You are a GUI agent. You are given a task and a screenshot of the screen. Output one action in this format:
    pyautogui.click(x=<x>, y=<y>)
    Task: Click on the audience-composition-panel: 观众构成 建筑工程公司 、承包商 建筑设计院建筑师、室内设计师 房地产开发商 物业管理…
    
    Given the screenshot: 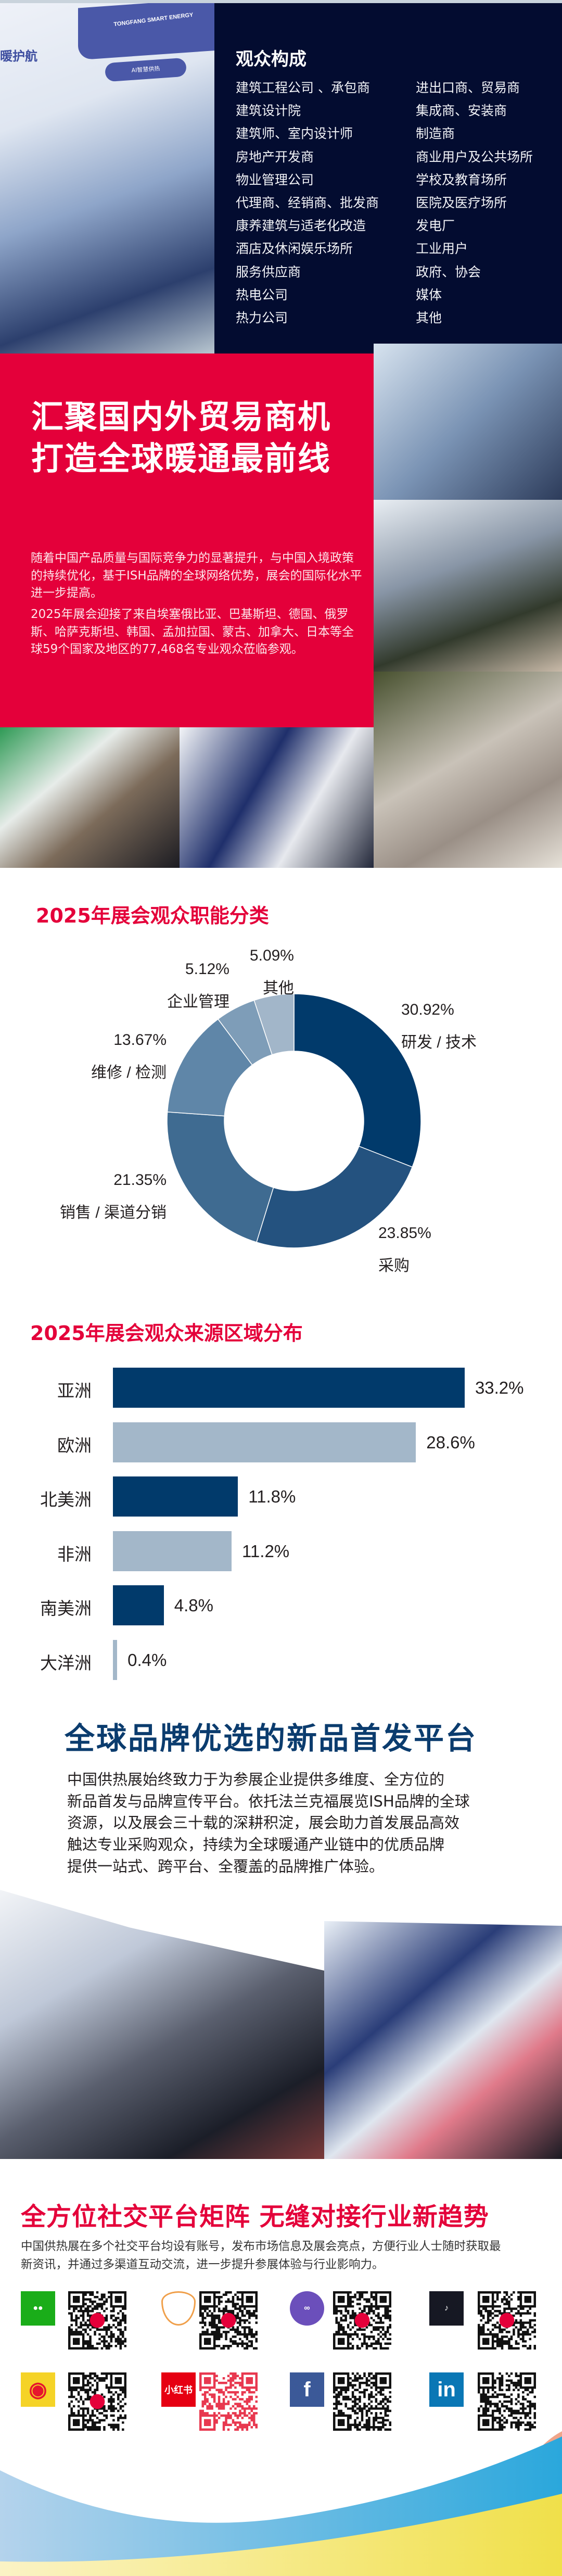 What is the action you would take?
    pyautogui.click(x=388, y=178)
    